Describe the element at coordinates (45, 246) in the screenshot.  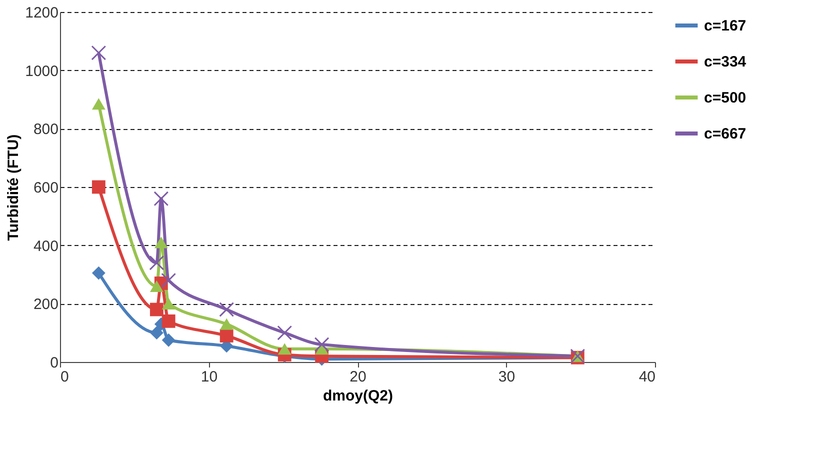
I see `y-tick-label: 400` at that location.